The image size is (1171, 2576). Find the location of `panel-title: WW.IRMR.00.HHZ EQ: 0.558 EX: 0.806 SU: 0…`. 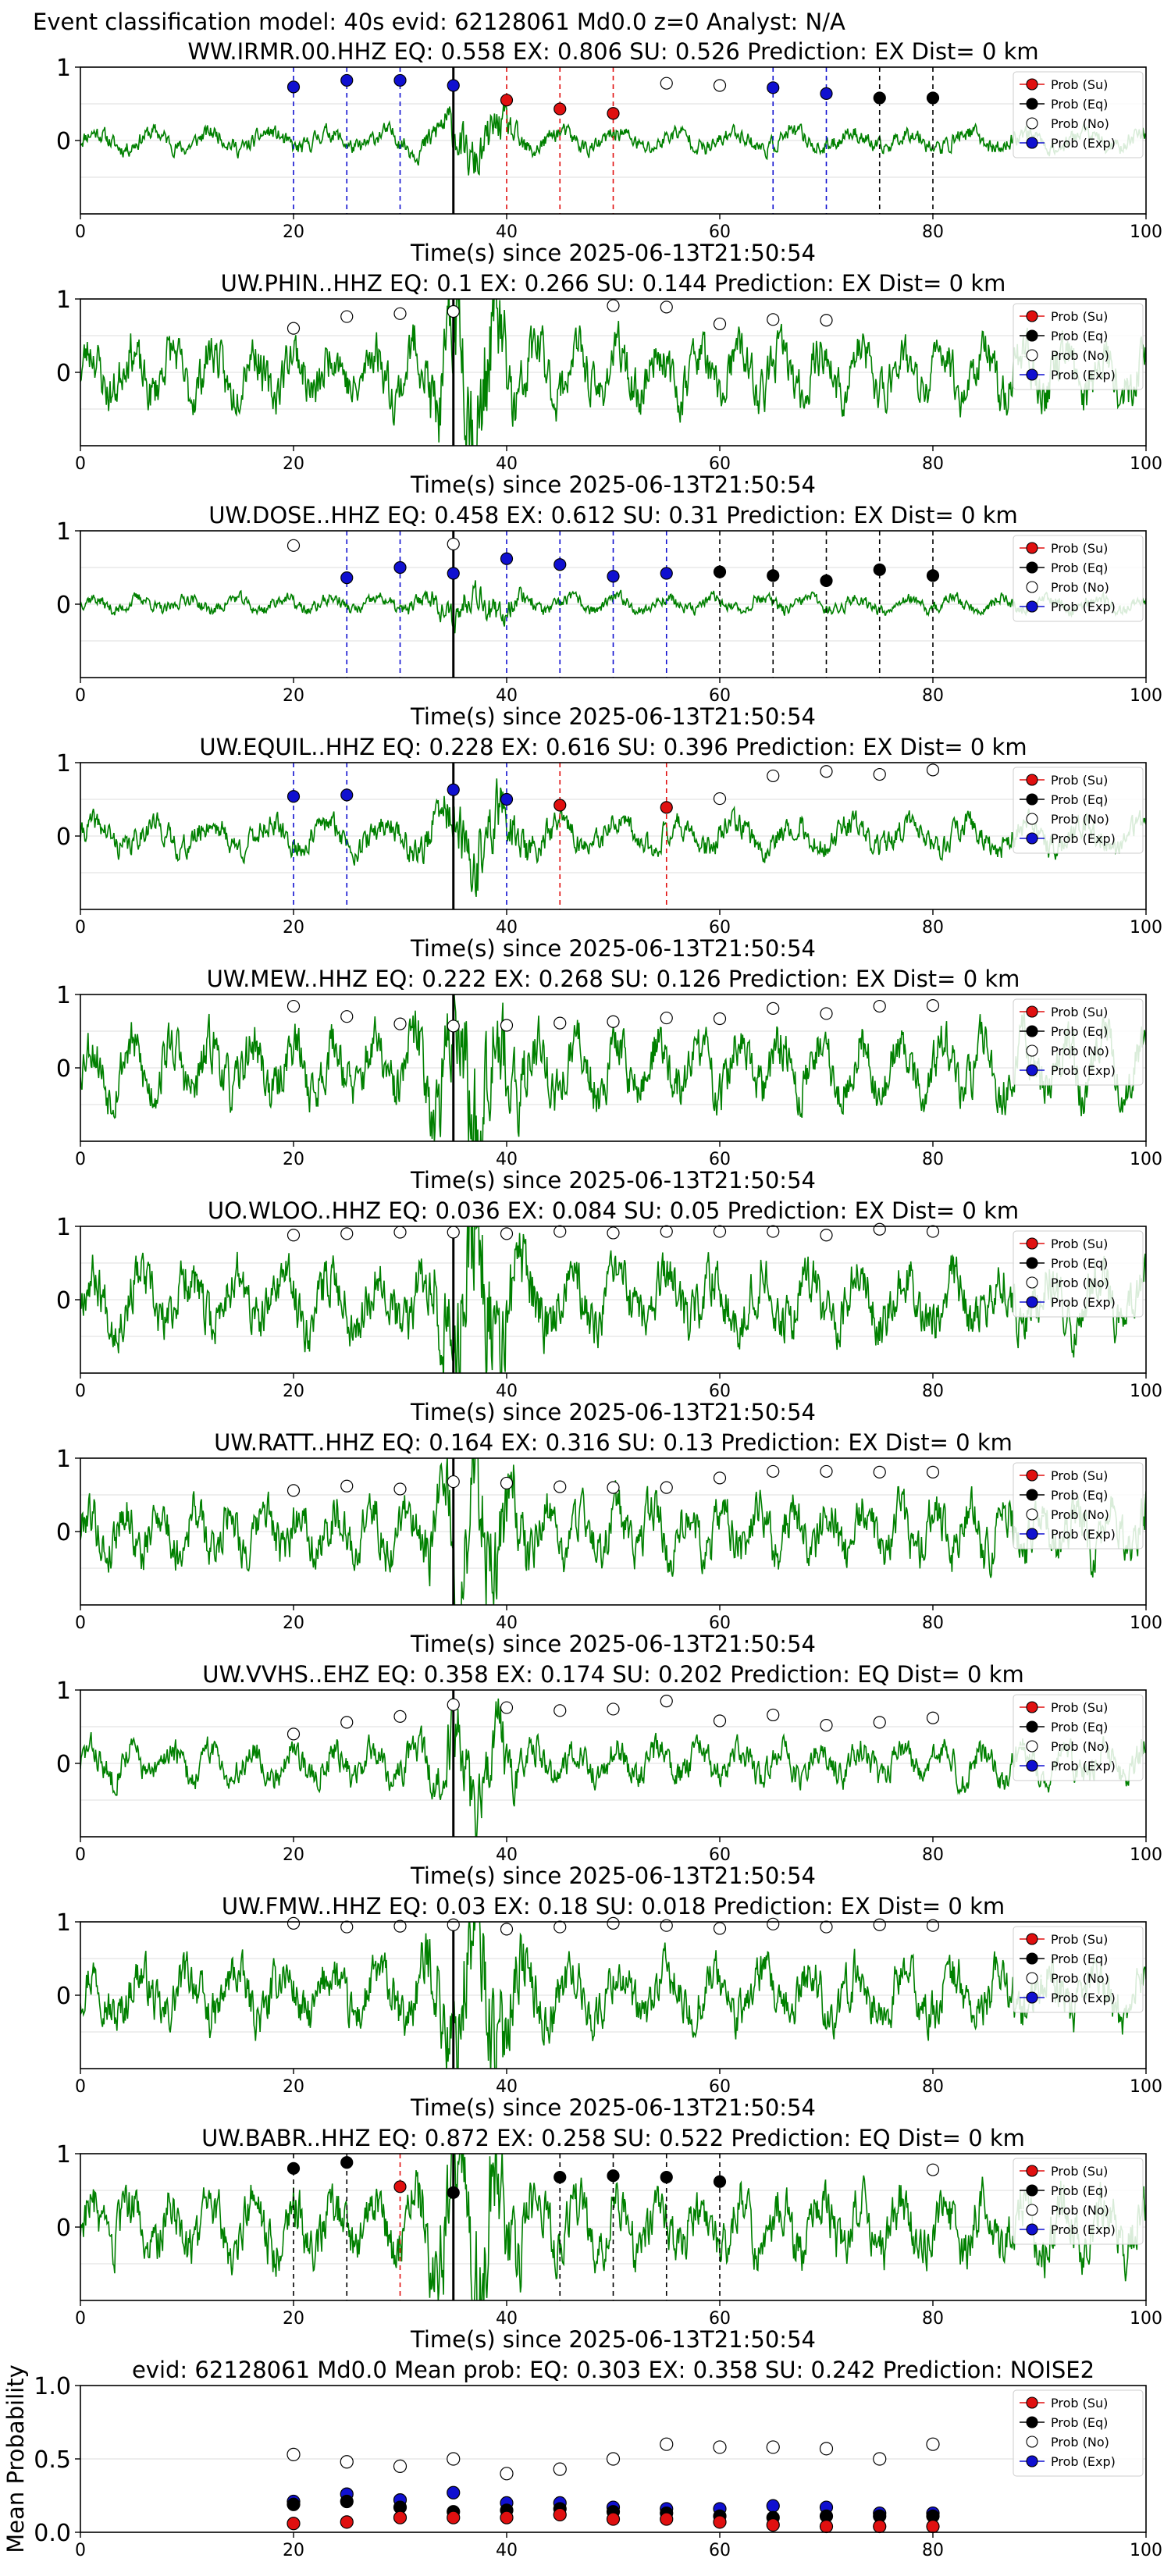

panel-title: WW.IRMR.00.HHZ EQ: 0.558 EX: 0.806 SU: 0… is located at coordinates (612, 51).